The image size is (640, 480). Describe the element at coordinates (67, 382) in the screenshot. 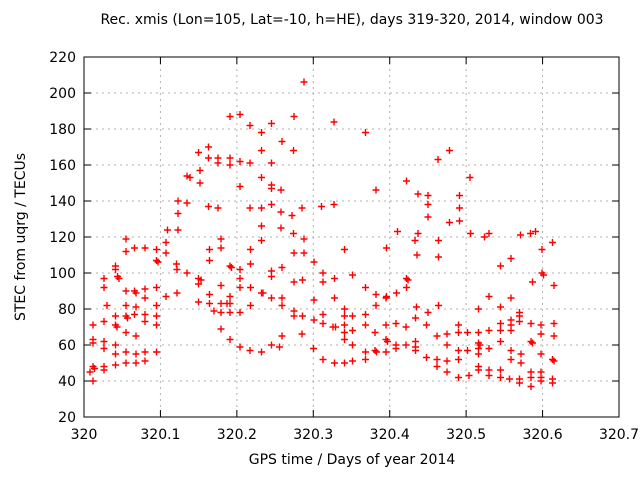

I see `y-tick-label: 40` at that location.